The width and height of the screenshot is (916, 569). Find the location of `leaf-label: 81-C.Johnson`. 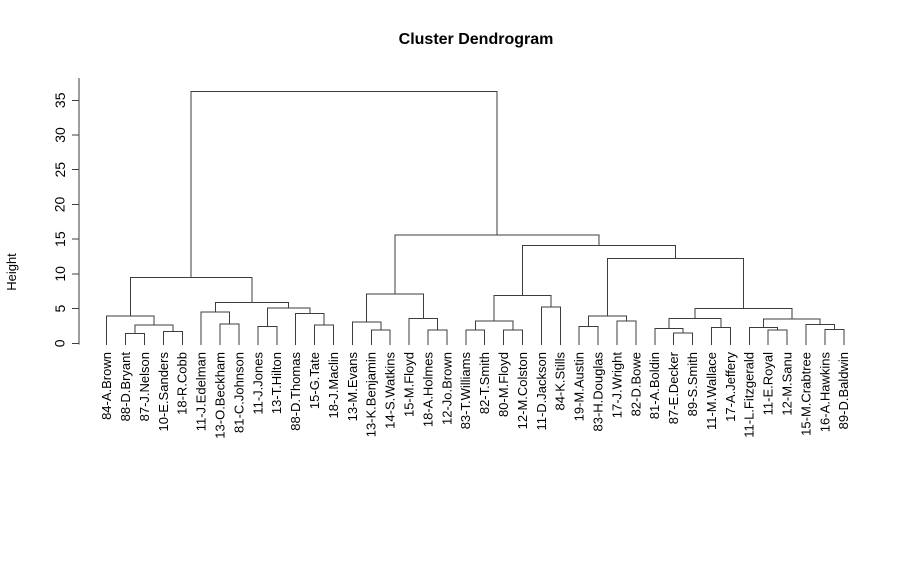

leaf-label: 81-C.Johnson is located at coordinates (238, 392).